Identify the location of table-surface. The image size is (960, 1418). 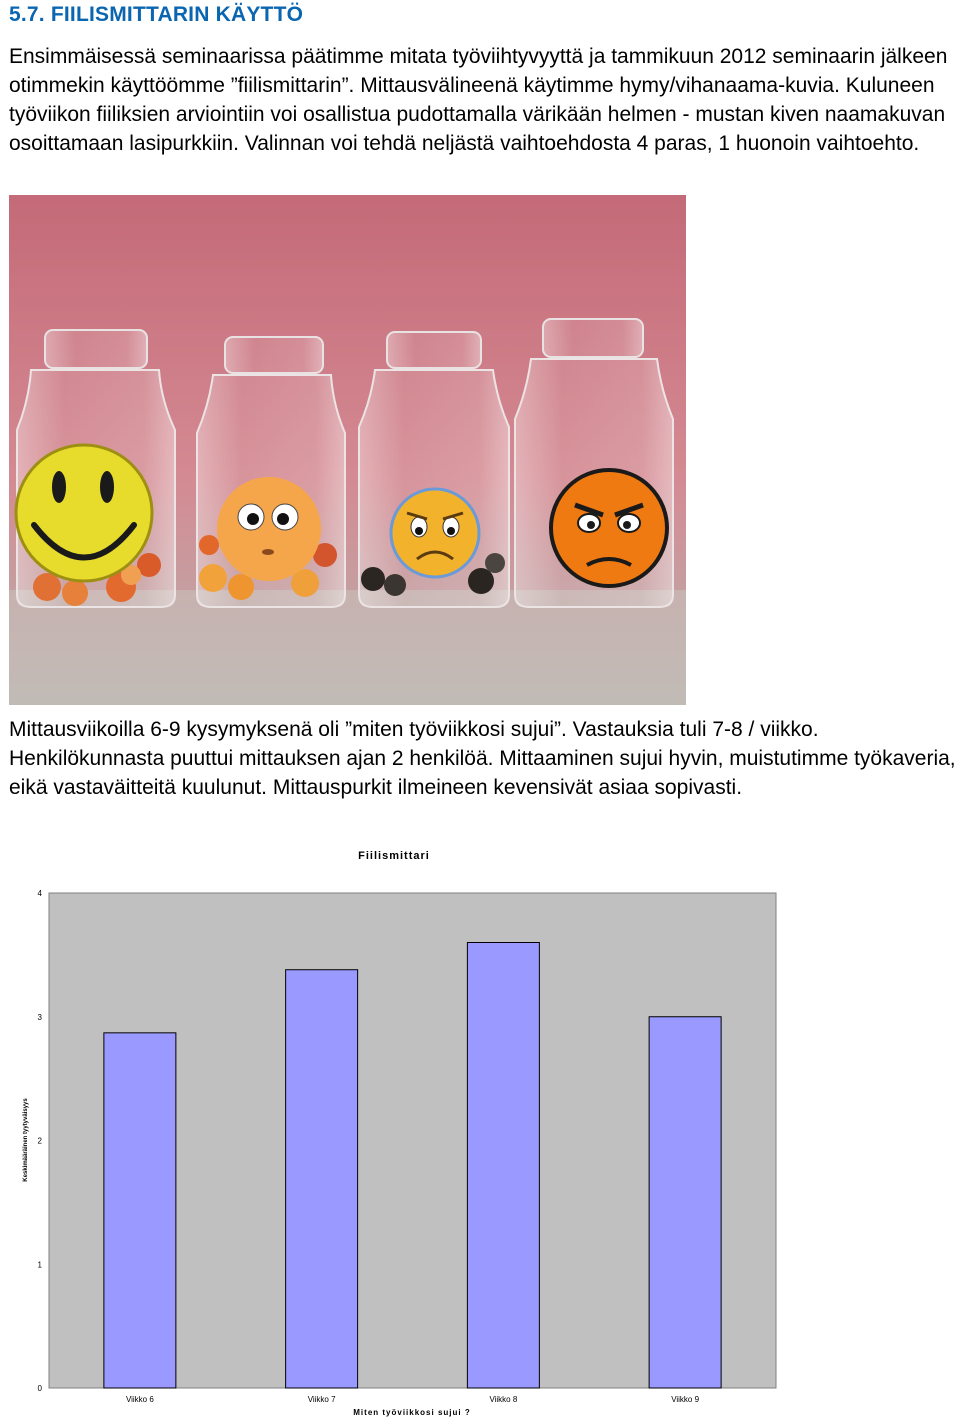
(347, 647).